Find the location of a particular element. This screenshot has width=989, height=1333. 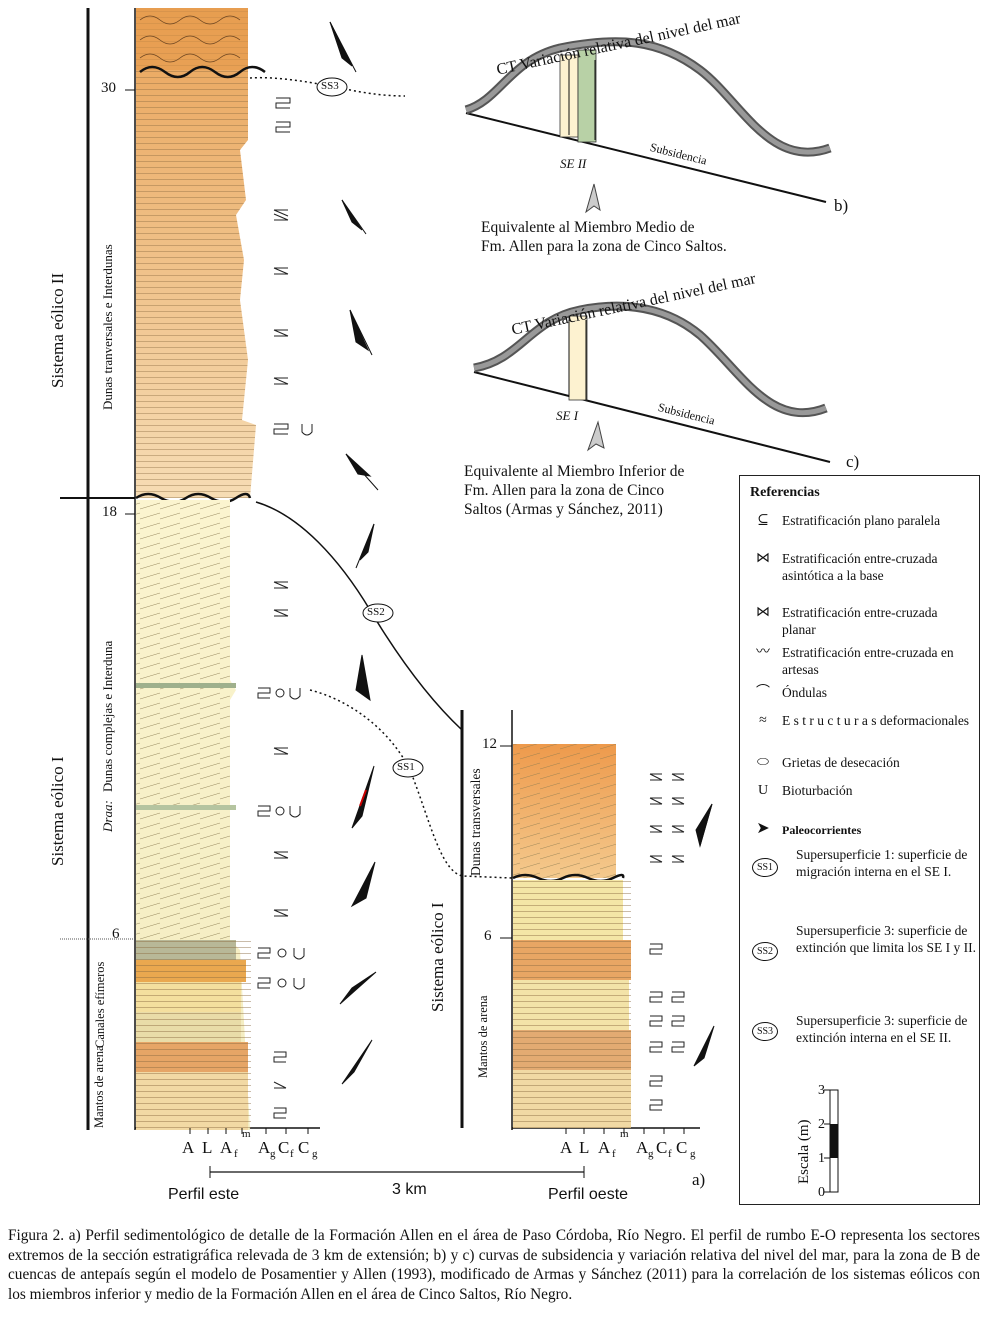

scale-tick-0: 0 is located at coordinates (821, 1192).